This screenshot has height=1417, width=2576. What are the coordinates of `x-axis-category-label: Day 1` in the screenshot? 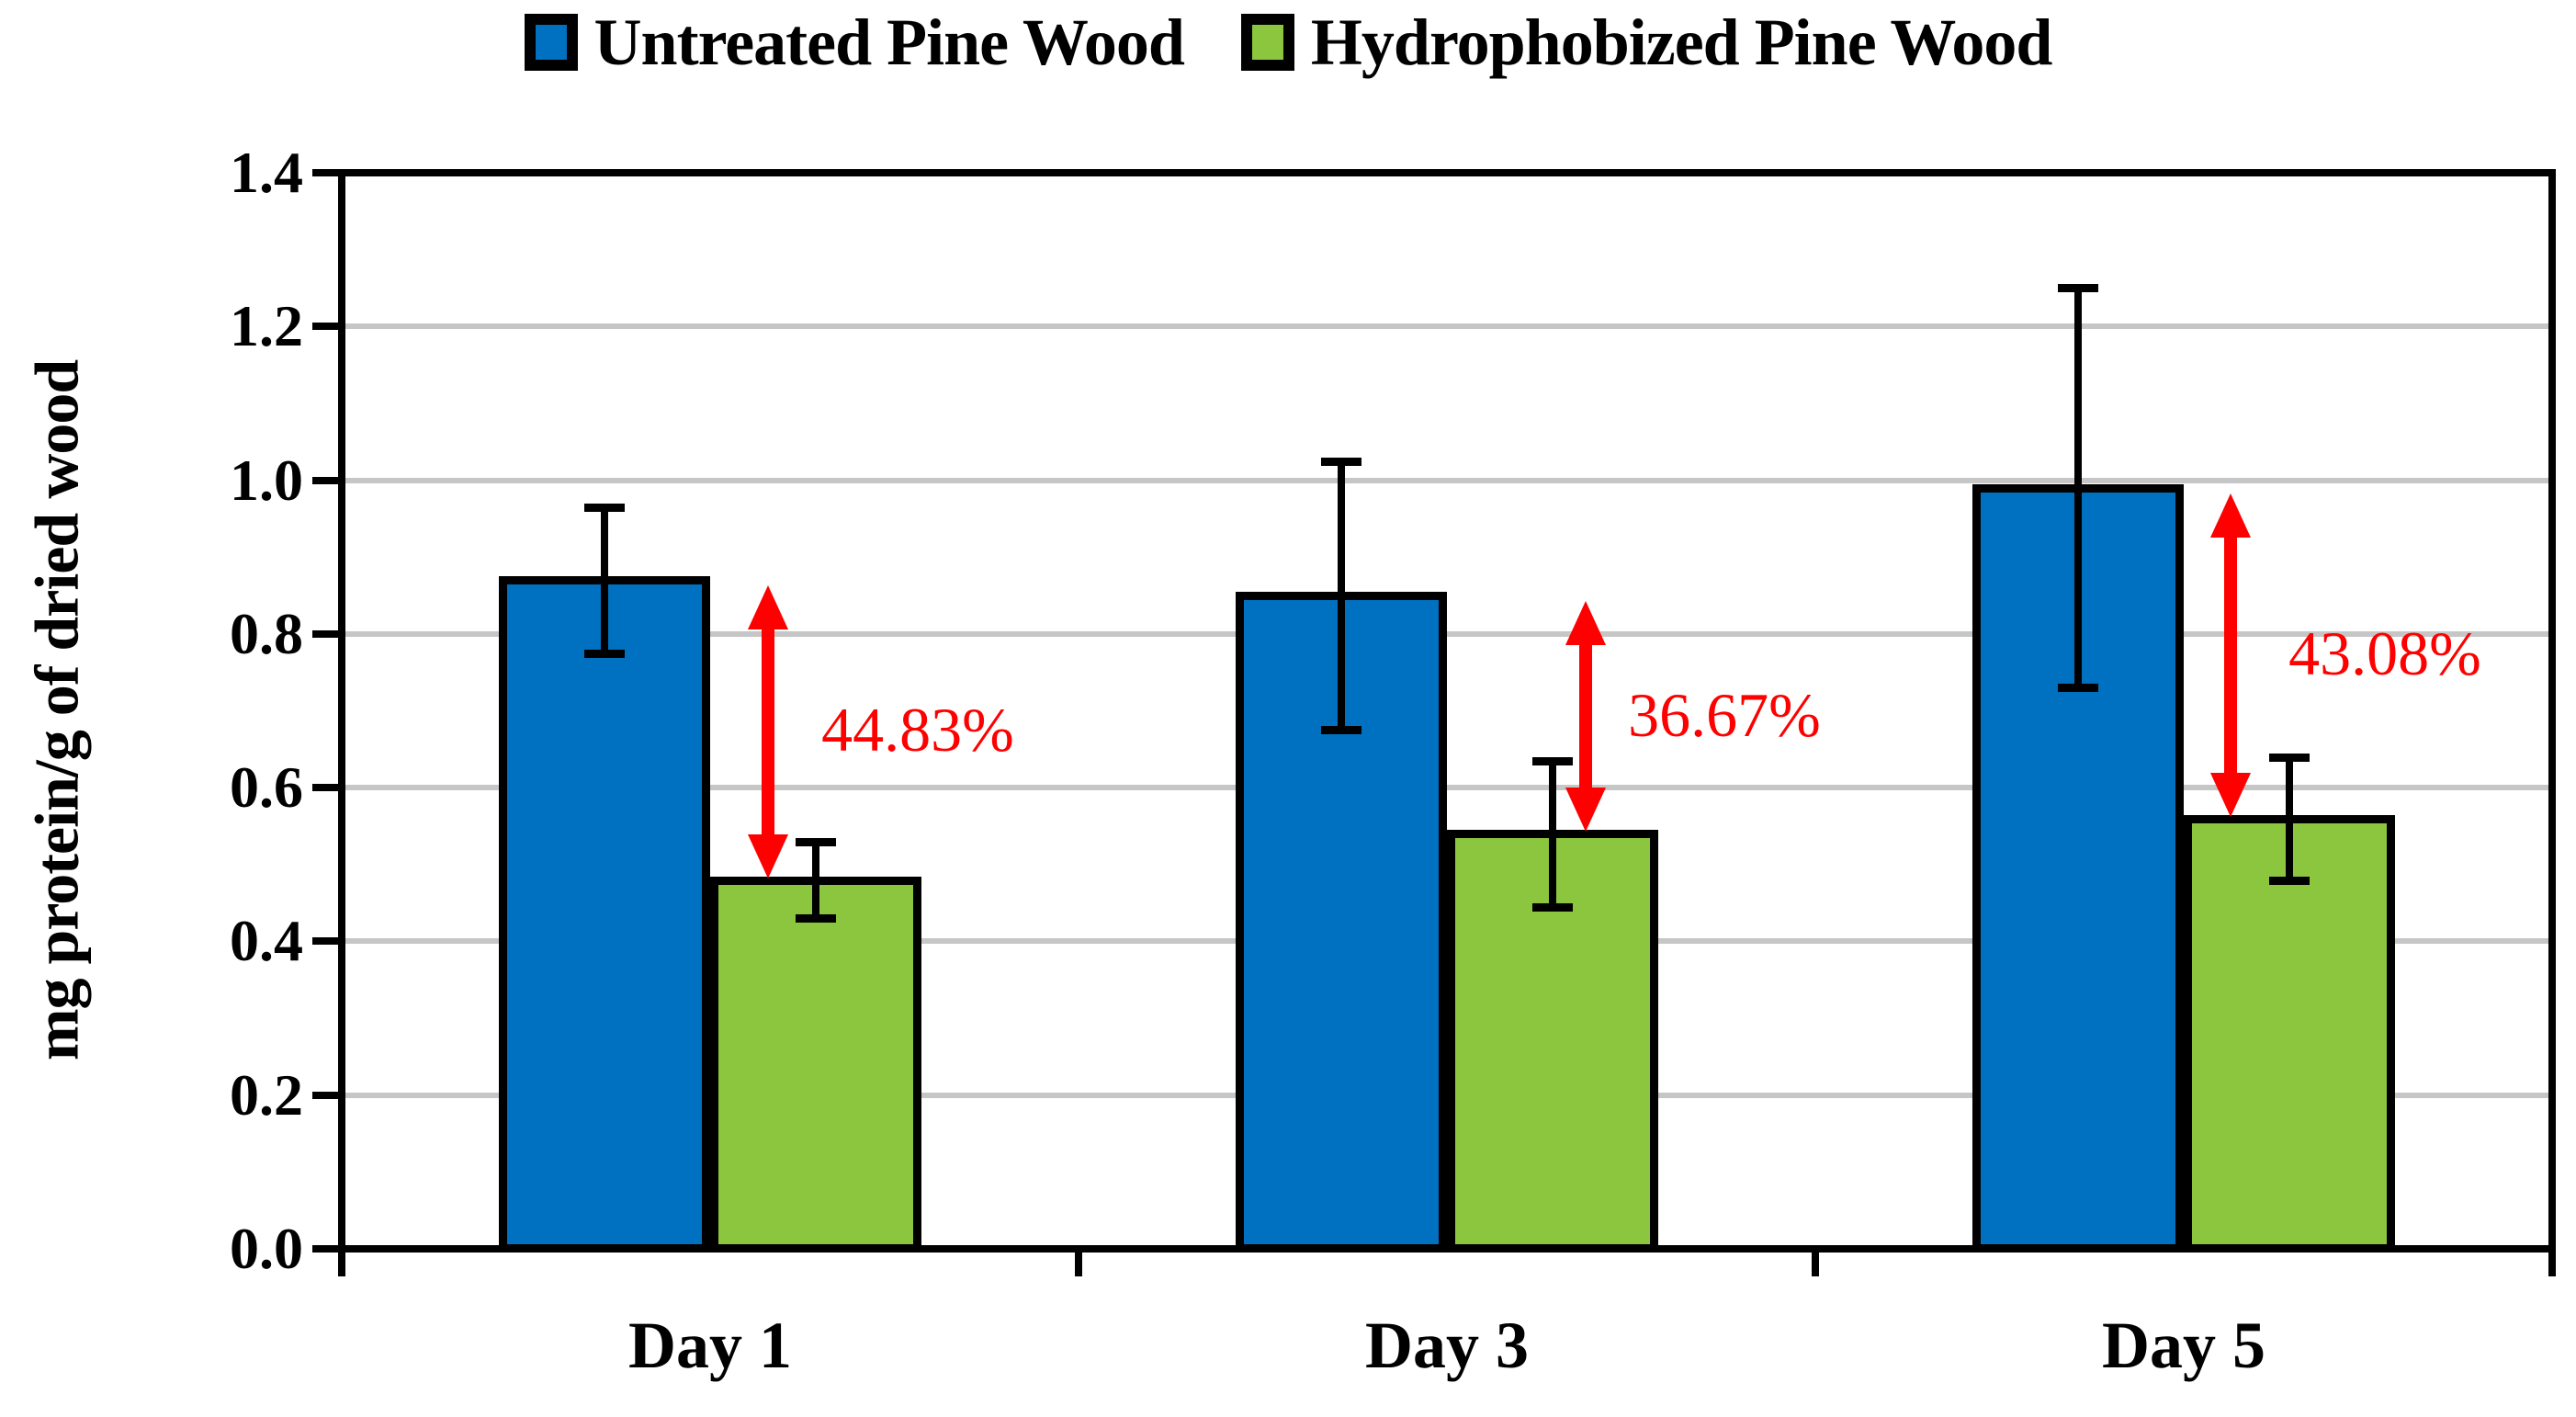 It's located at (710, 1345).